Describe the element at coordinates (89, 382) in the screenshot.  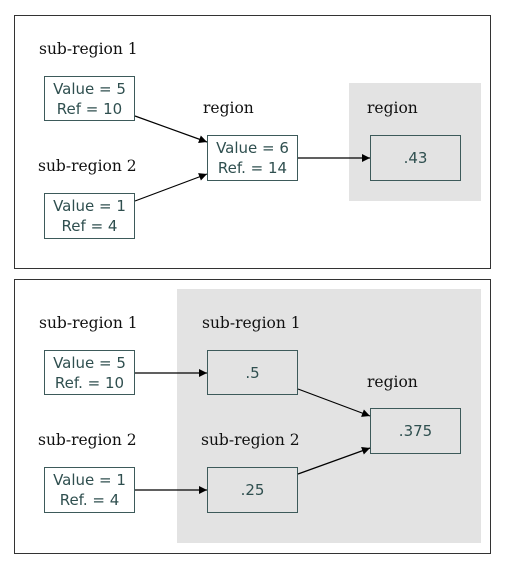
I see `bottom-sub-region-1-ref: Ref. = 10` at that location.